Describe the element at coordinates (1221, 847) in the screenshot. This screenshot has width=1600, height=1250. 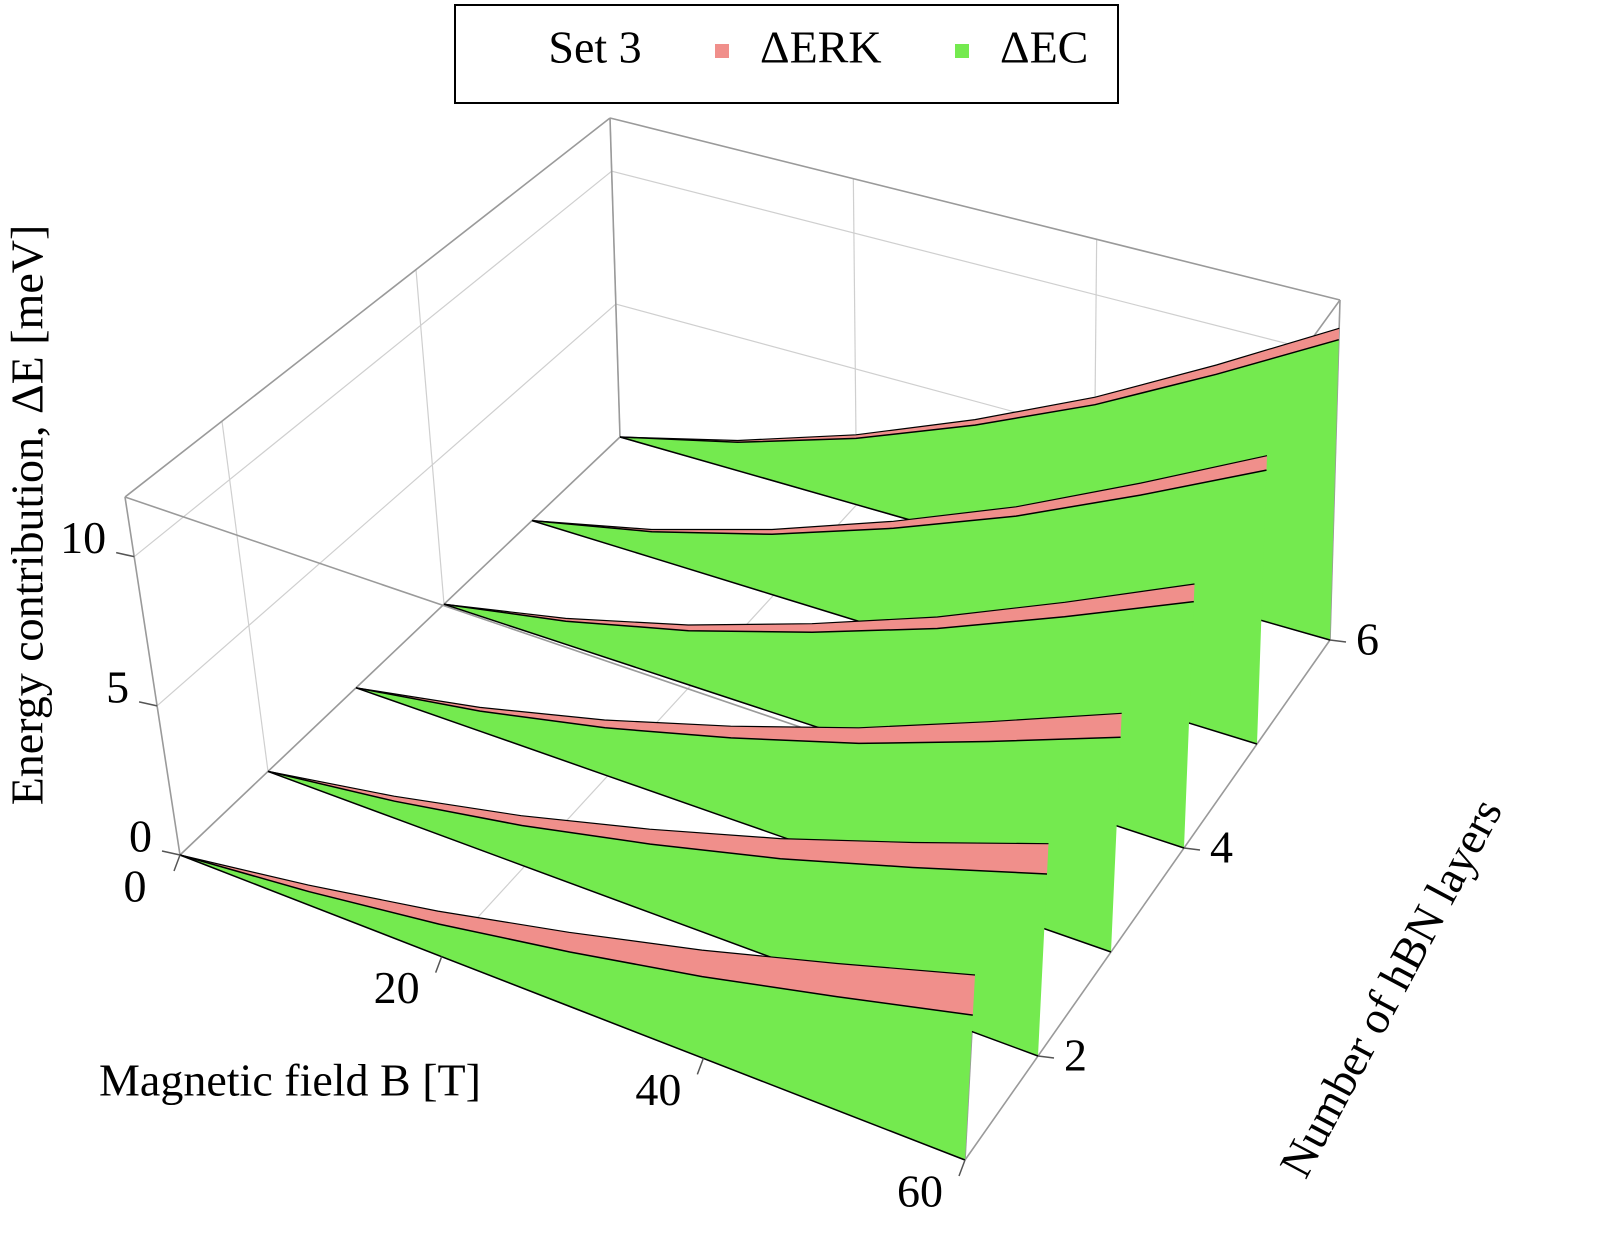
I see `y-tick-label: 4` at that location.